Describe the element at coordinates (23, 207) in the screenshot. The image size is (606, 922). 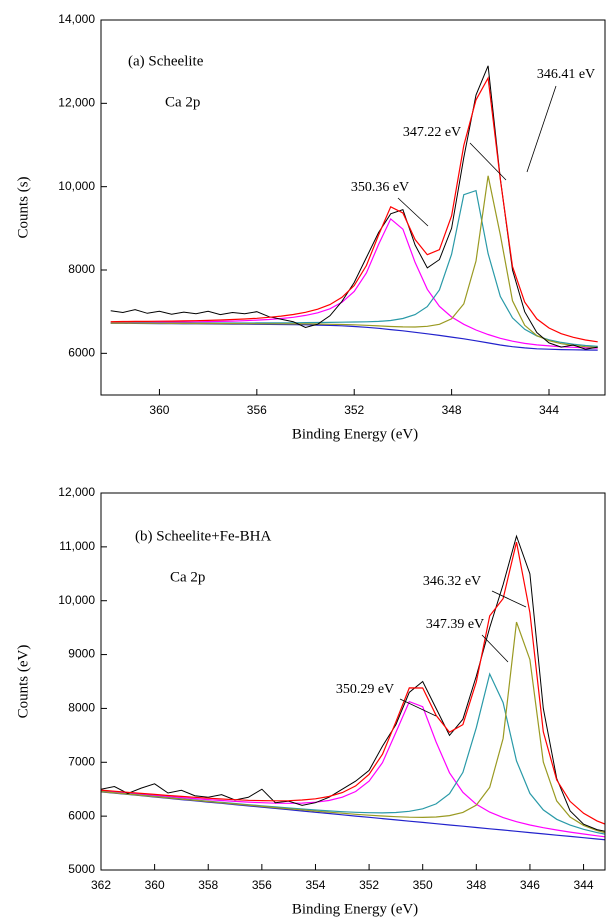
I see `y-axis-label: Counts (s)` at that location.